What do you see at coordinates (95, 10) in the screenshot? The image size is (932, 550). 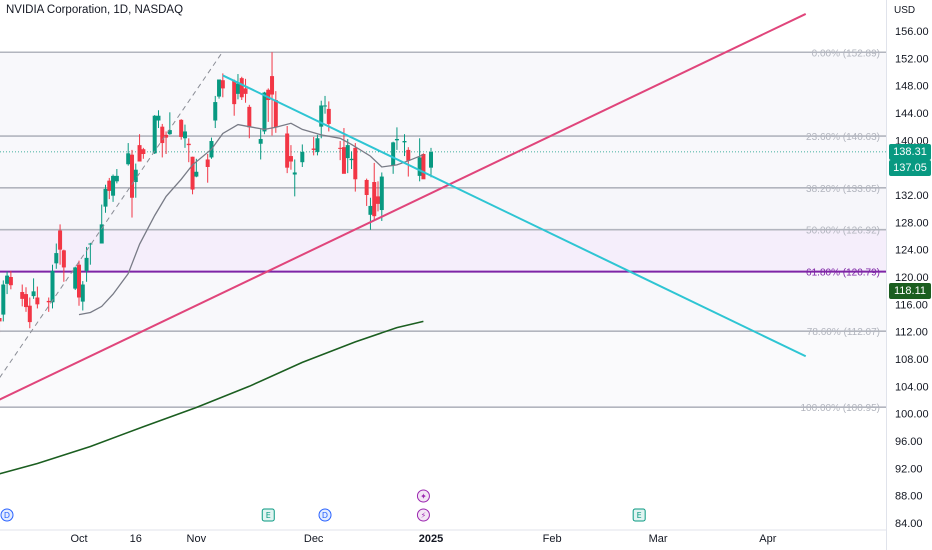 I see `symbol-title: NVIDIA Corporation, 1D, NASDAQ` at bounding box center [95, 10].